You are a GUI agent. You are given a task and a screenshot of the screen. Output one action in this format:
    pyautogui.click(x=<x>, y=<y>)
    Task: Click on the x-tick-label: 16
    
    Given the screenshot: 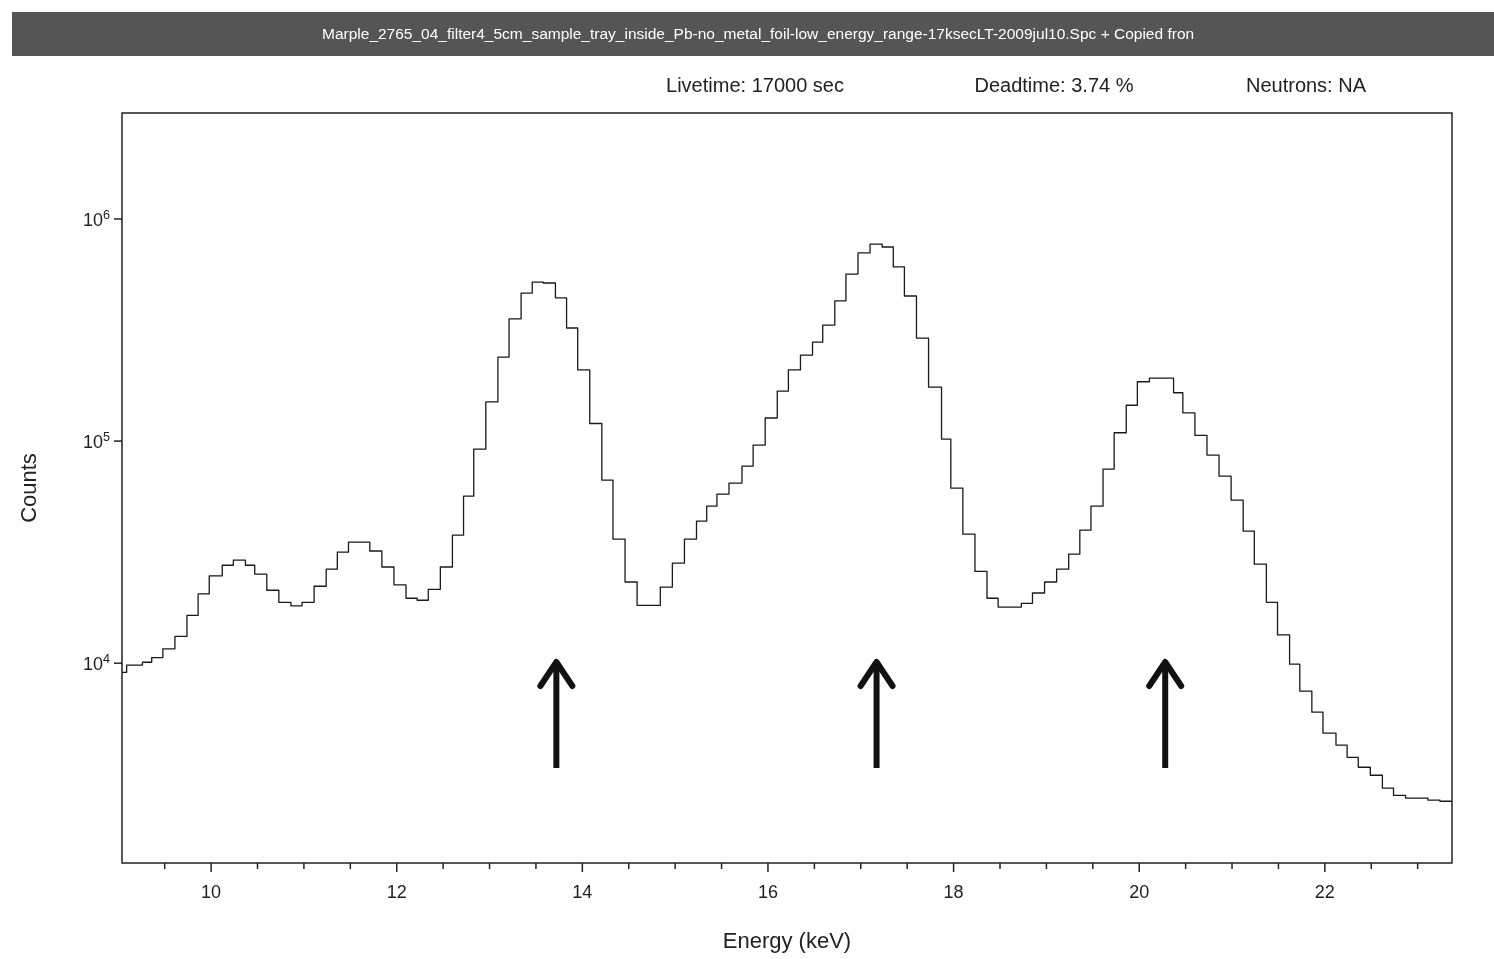 What is the action you would take?
    pyautogui.click(x=767, y=892)
    